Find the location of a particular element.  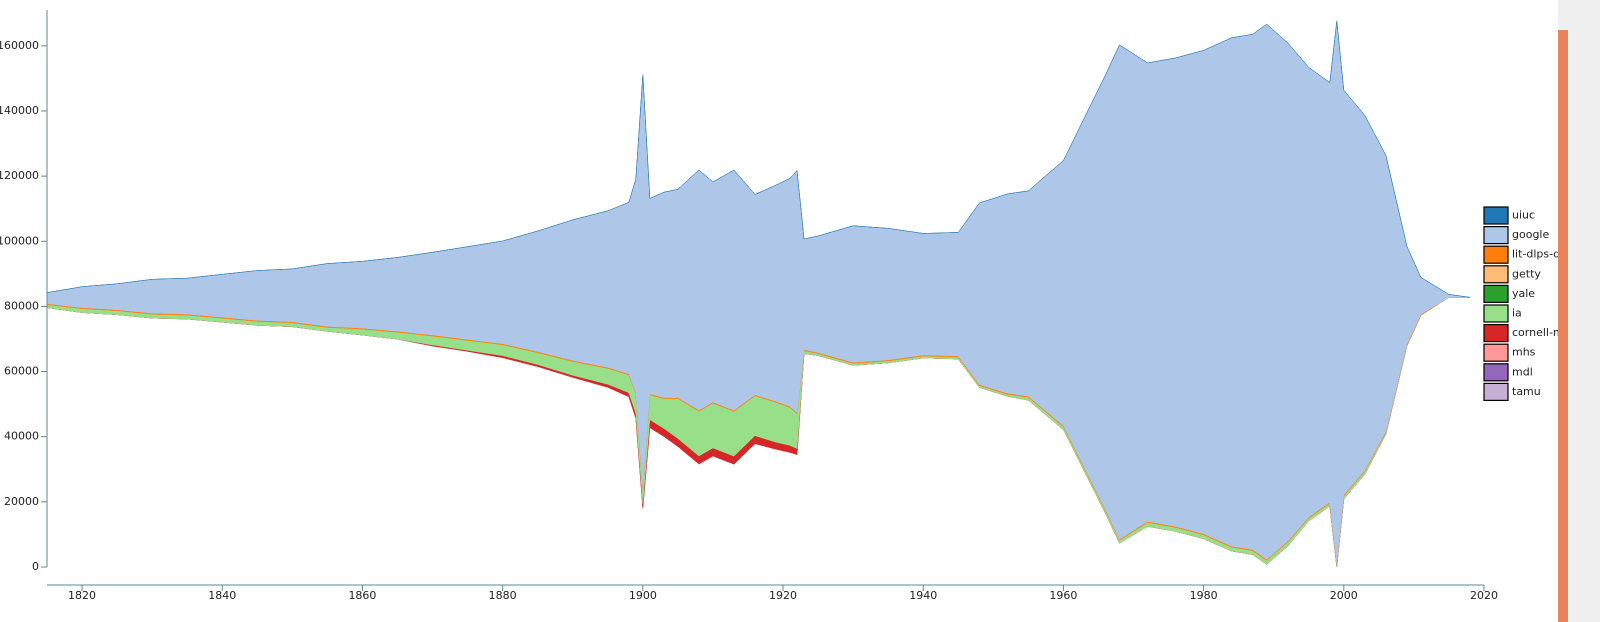

scrollbar-thumb is located at coordinates (1563, 326).